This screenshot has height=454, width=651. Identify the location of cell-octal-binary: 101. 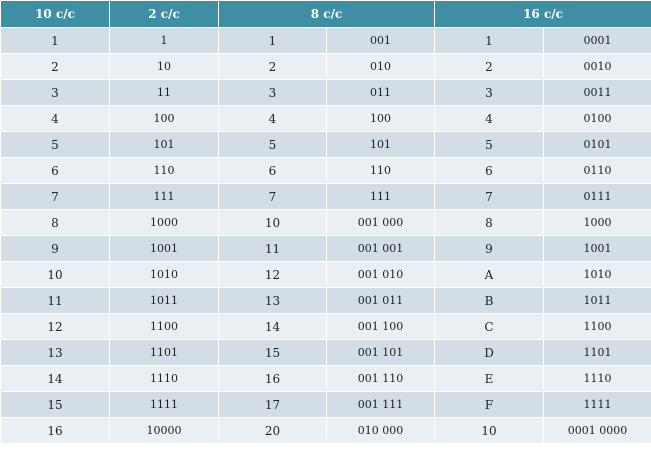
(380, 144).